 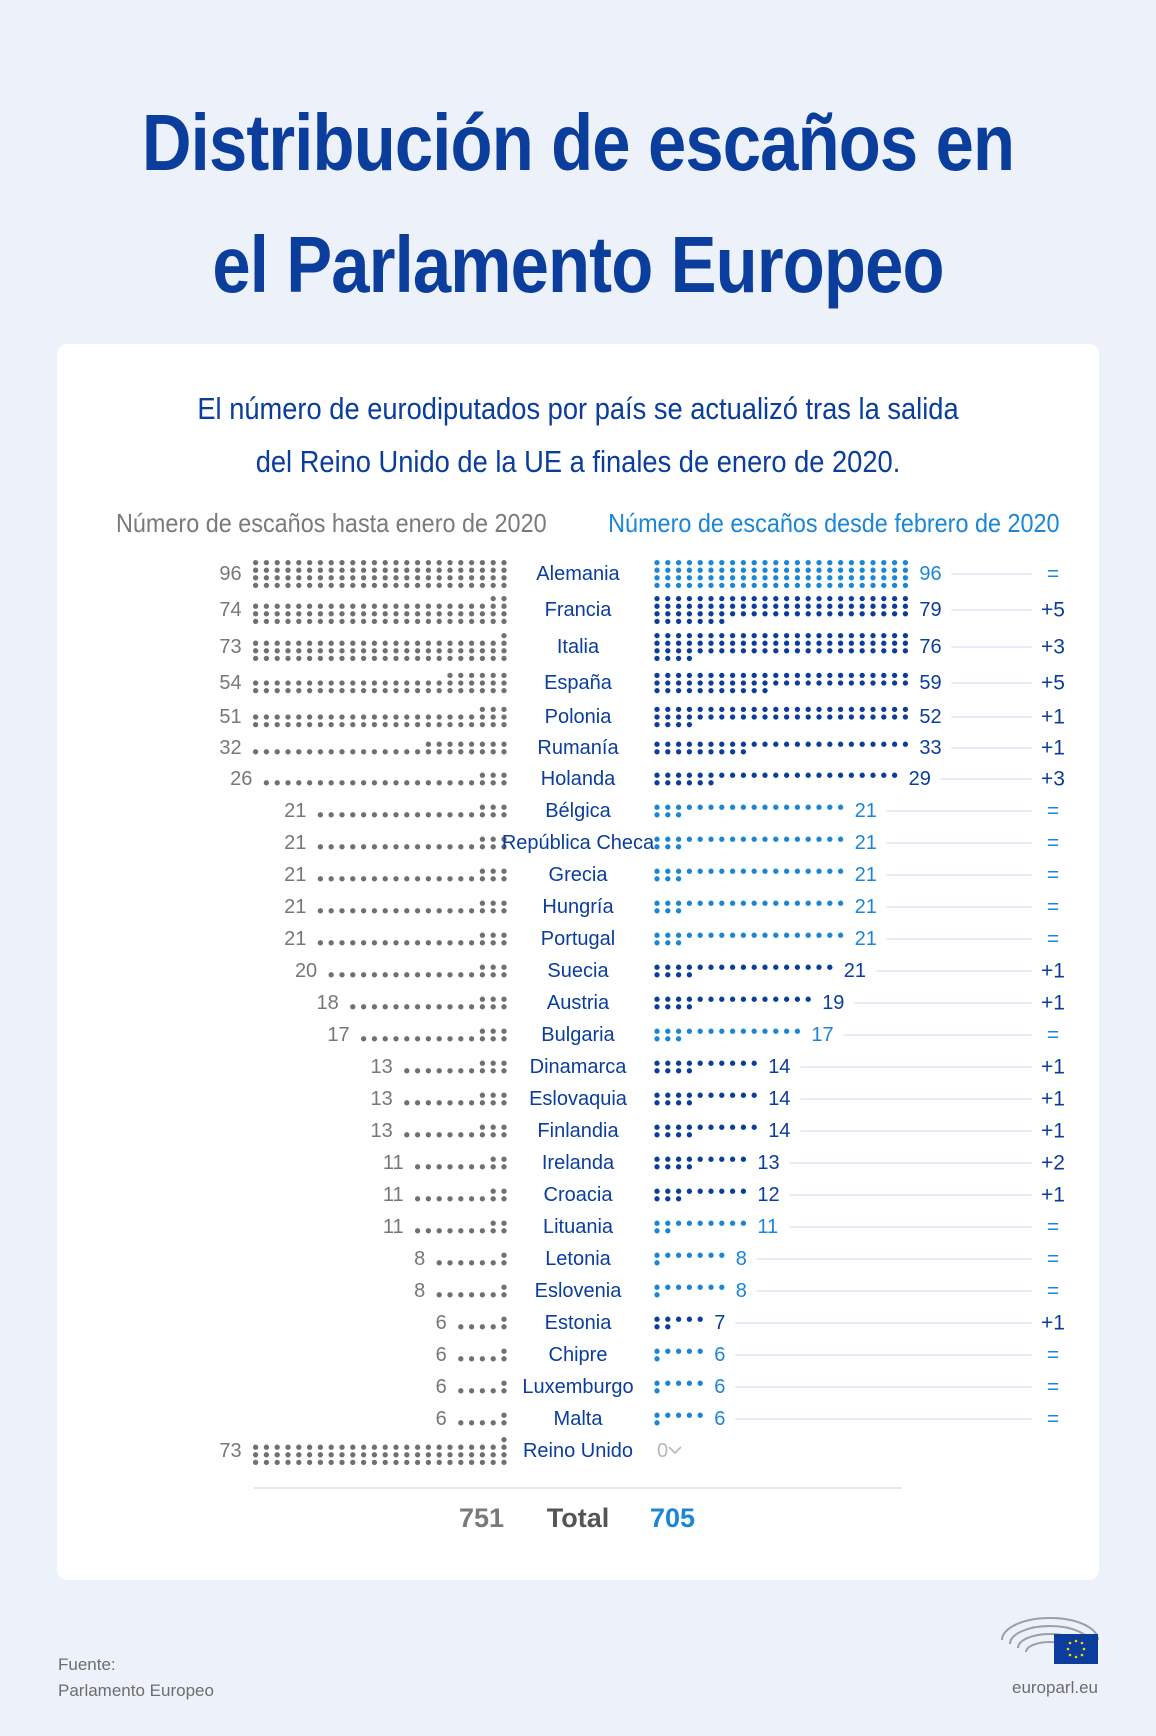 I want to click on value-after-label: 0, so click(x=662, y=1451).